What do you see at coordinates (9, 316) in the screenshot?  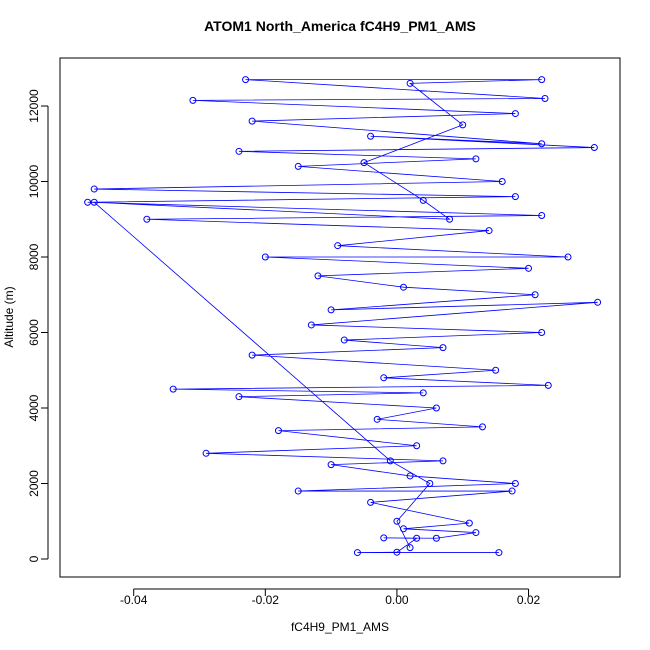 I see `y-axis-title: Altitude (m)` at bounding box center [9, 316].